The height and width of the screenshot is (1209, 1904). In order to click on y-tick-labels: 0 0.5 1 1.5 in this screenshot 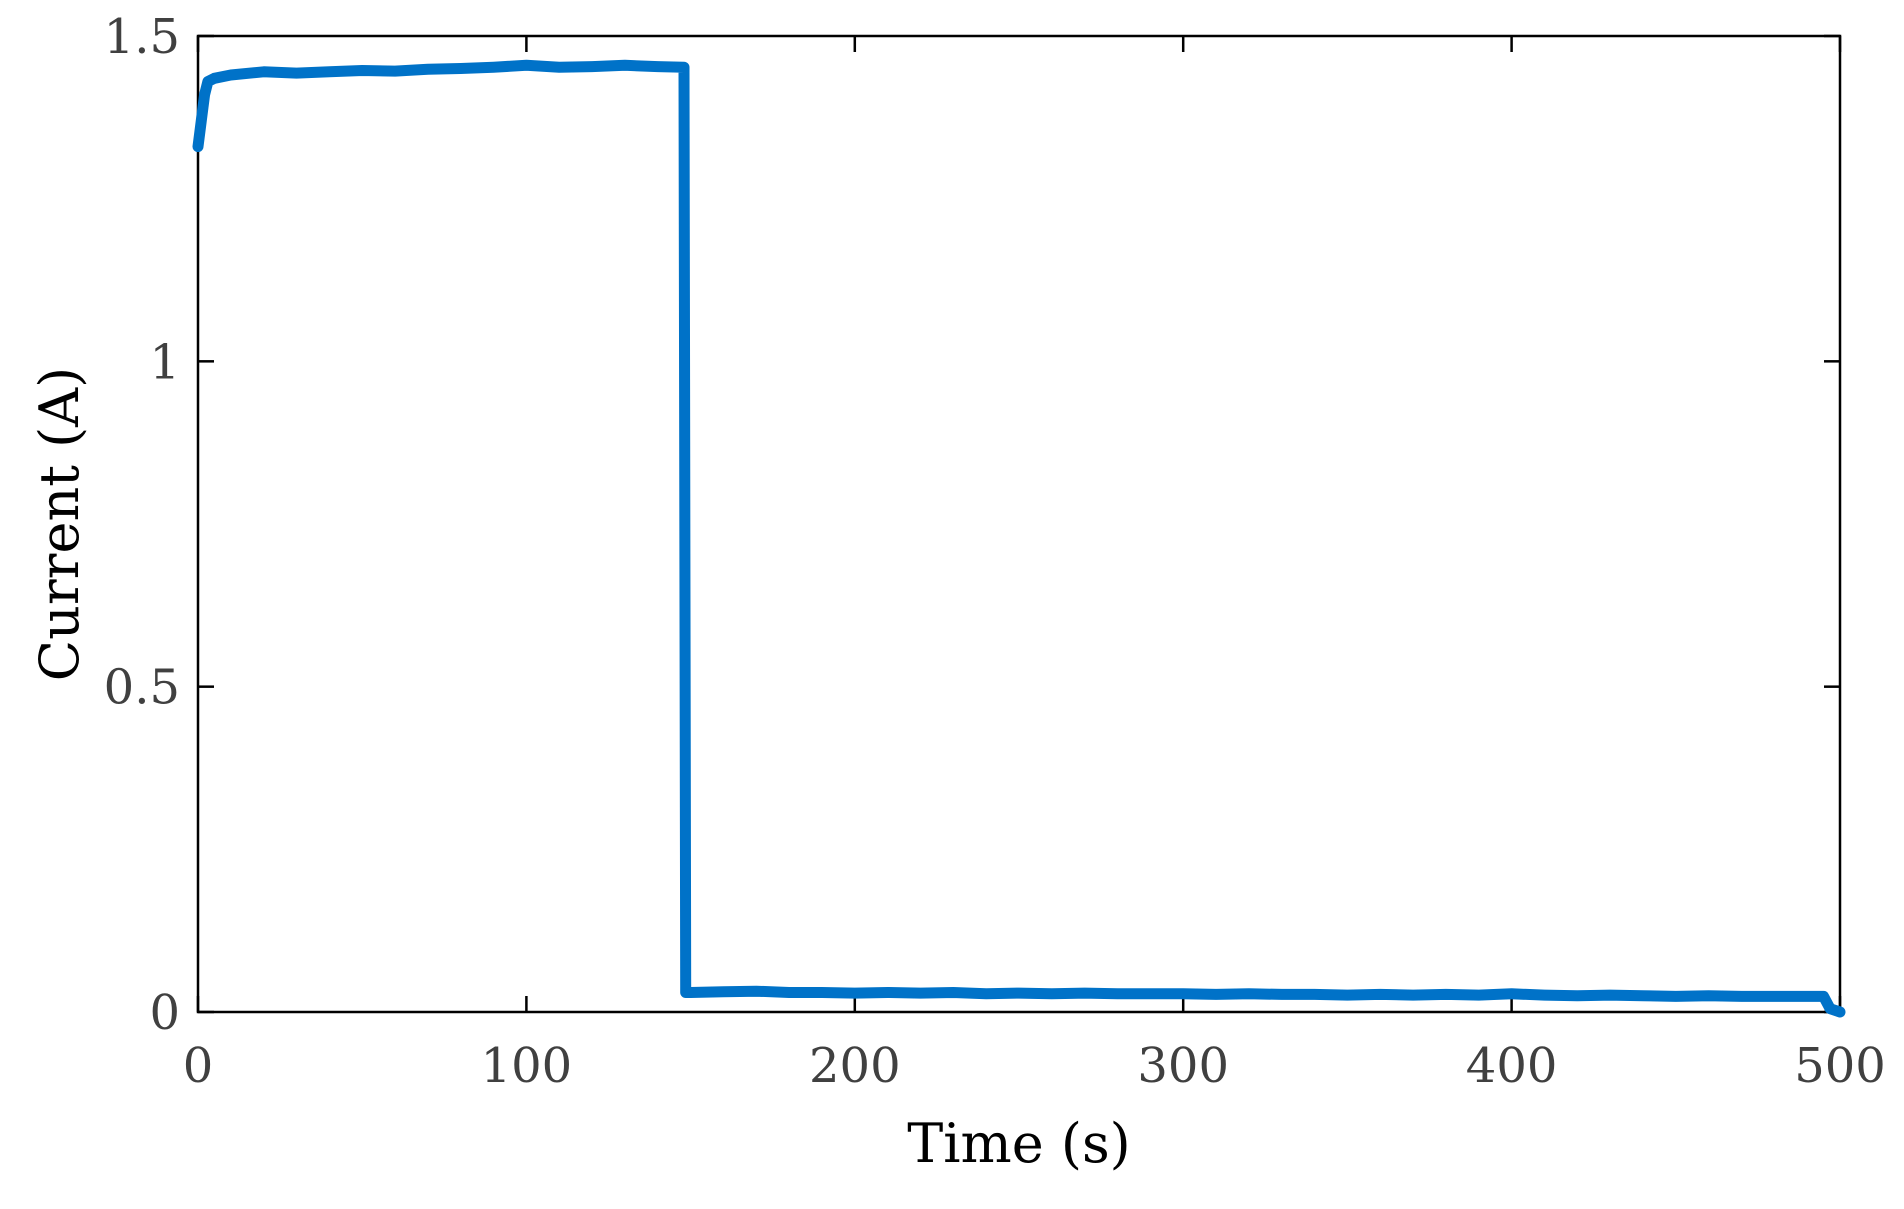, I will do `click(142, 525)`.